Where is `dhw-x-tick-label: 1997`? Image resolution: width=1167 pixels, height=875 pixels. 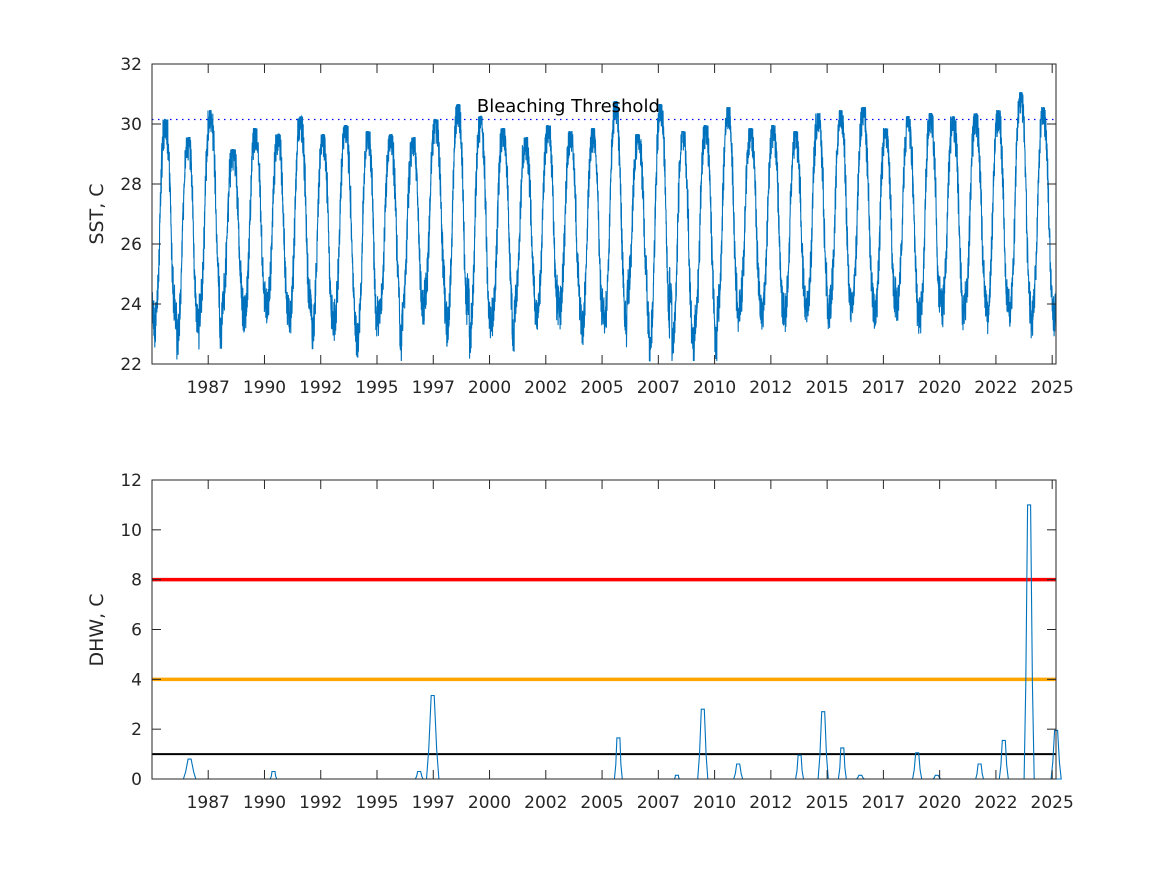 dhw-x-tick-label: 1997 is located at coordinates (433, 803).